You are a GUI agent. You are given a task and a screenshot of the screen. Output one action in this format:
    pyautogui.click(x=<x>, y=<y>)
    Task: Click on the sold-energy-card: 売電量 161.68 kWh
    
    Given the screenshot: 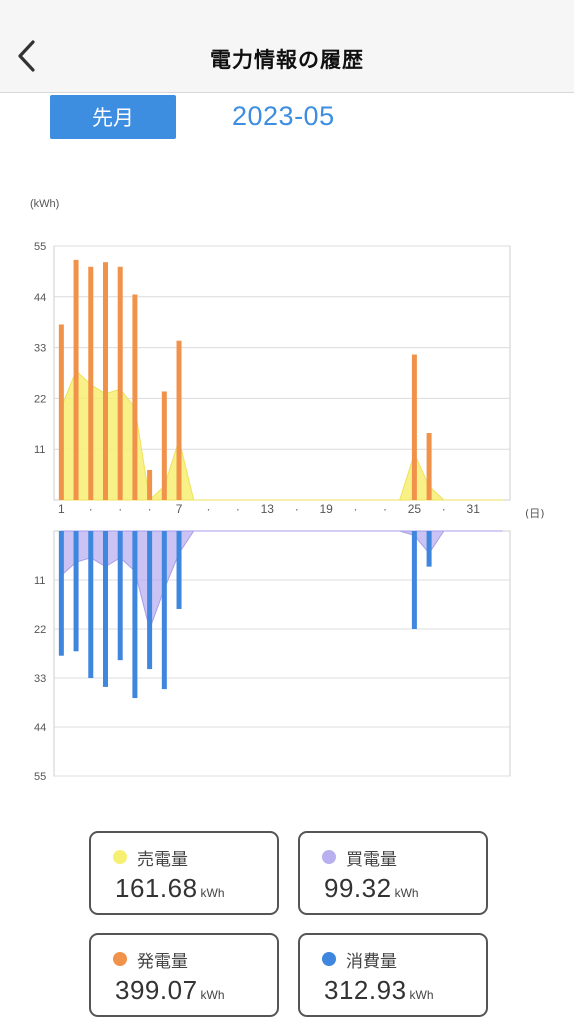 What is the action you would take?
    pyautogui.click(x=184, y=873)
    